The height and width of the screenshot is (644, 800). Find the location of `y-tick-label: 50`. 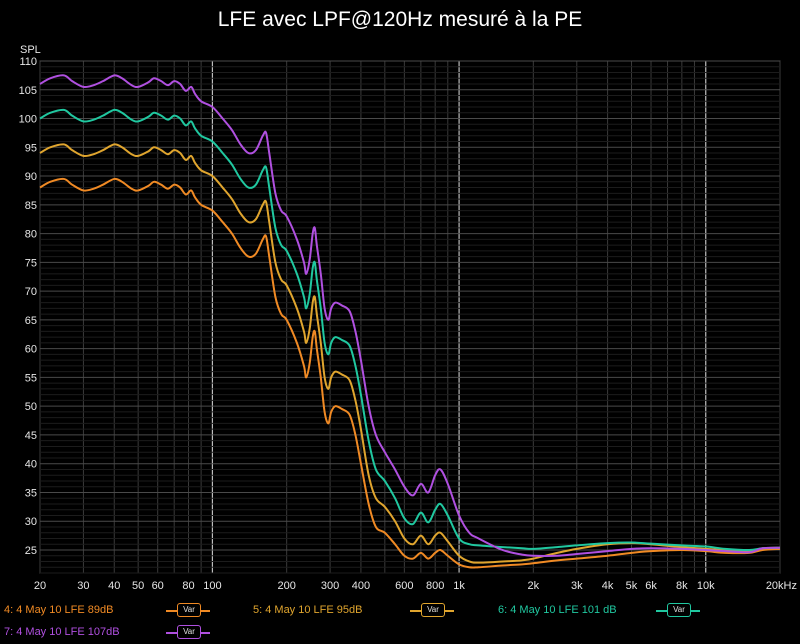

y-tick-label: 50 is located at coordinates (31, 407).